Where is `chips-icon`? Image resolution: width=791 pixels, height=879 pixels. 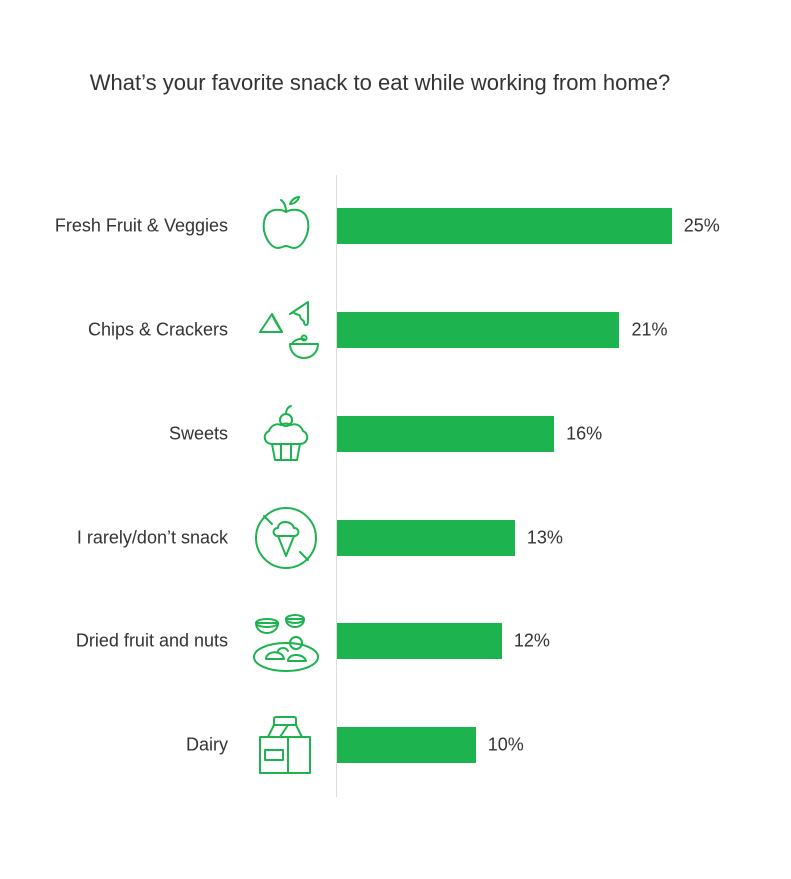
chips-icon is located at coordinates (286, 330).